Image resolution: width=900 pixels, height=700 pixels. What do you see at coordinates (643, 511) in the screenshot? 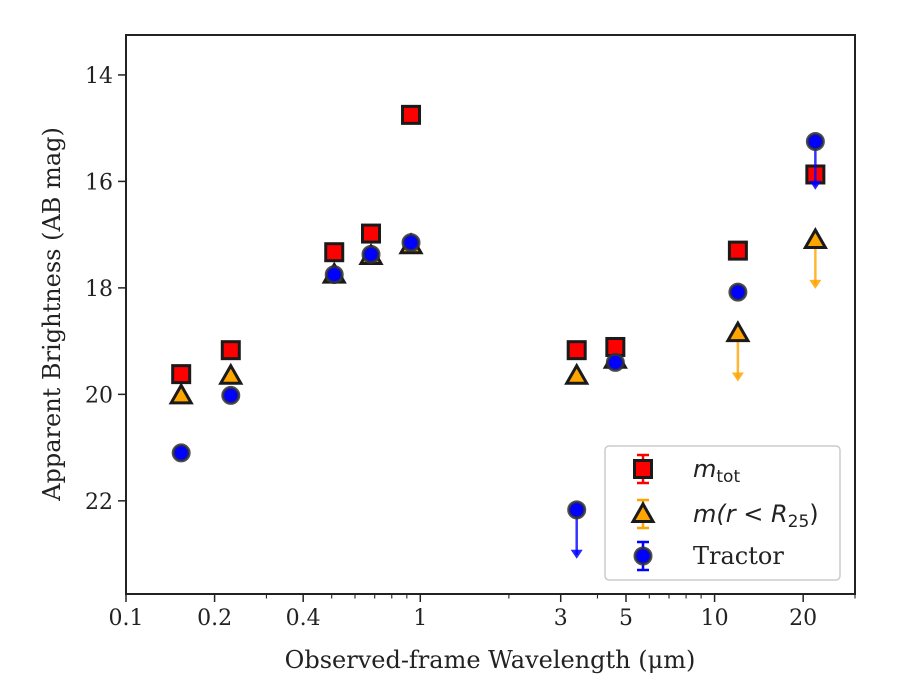
I see `legend-marker-triangle` at bounding box center [643, 511].